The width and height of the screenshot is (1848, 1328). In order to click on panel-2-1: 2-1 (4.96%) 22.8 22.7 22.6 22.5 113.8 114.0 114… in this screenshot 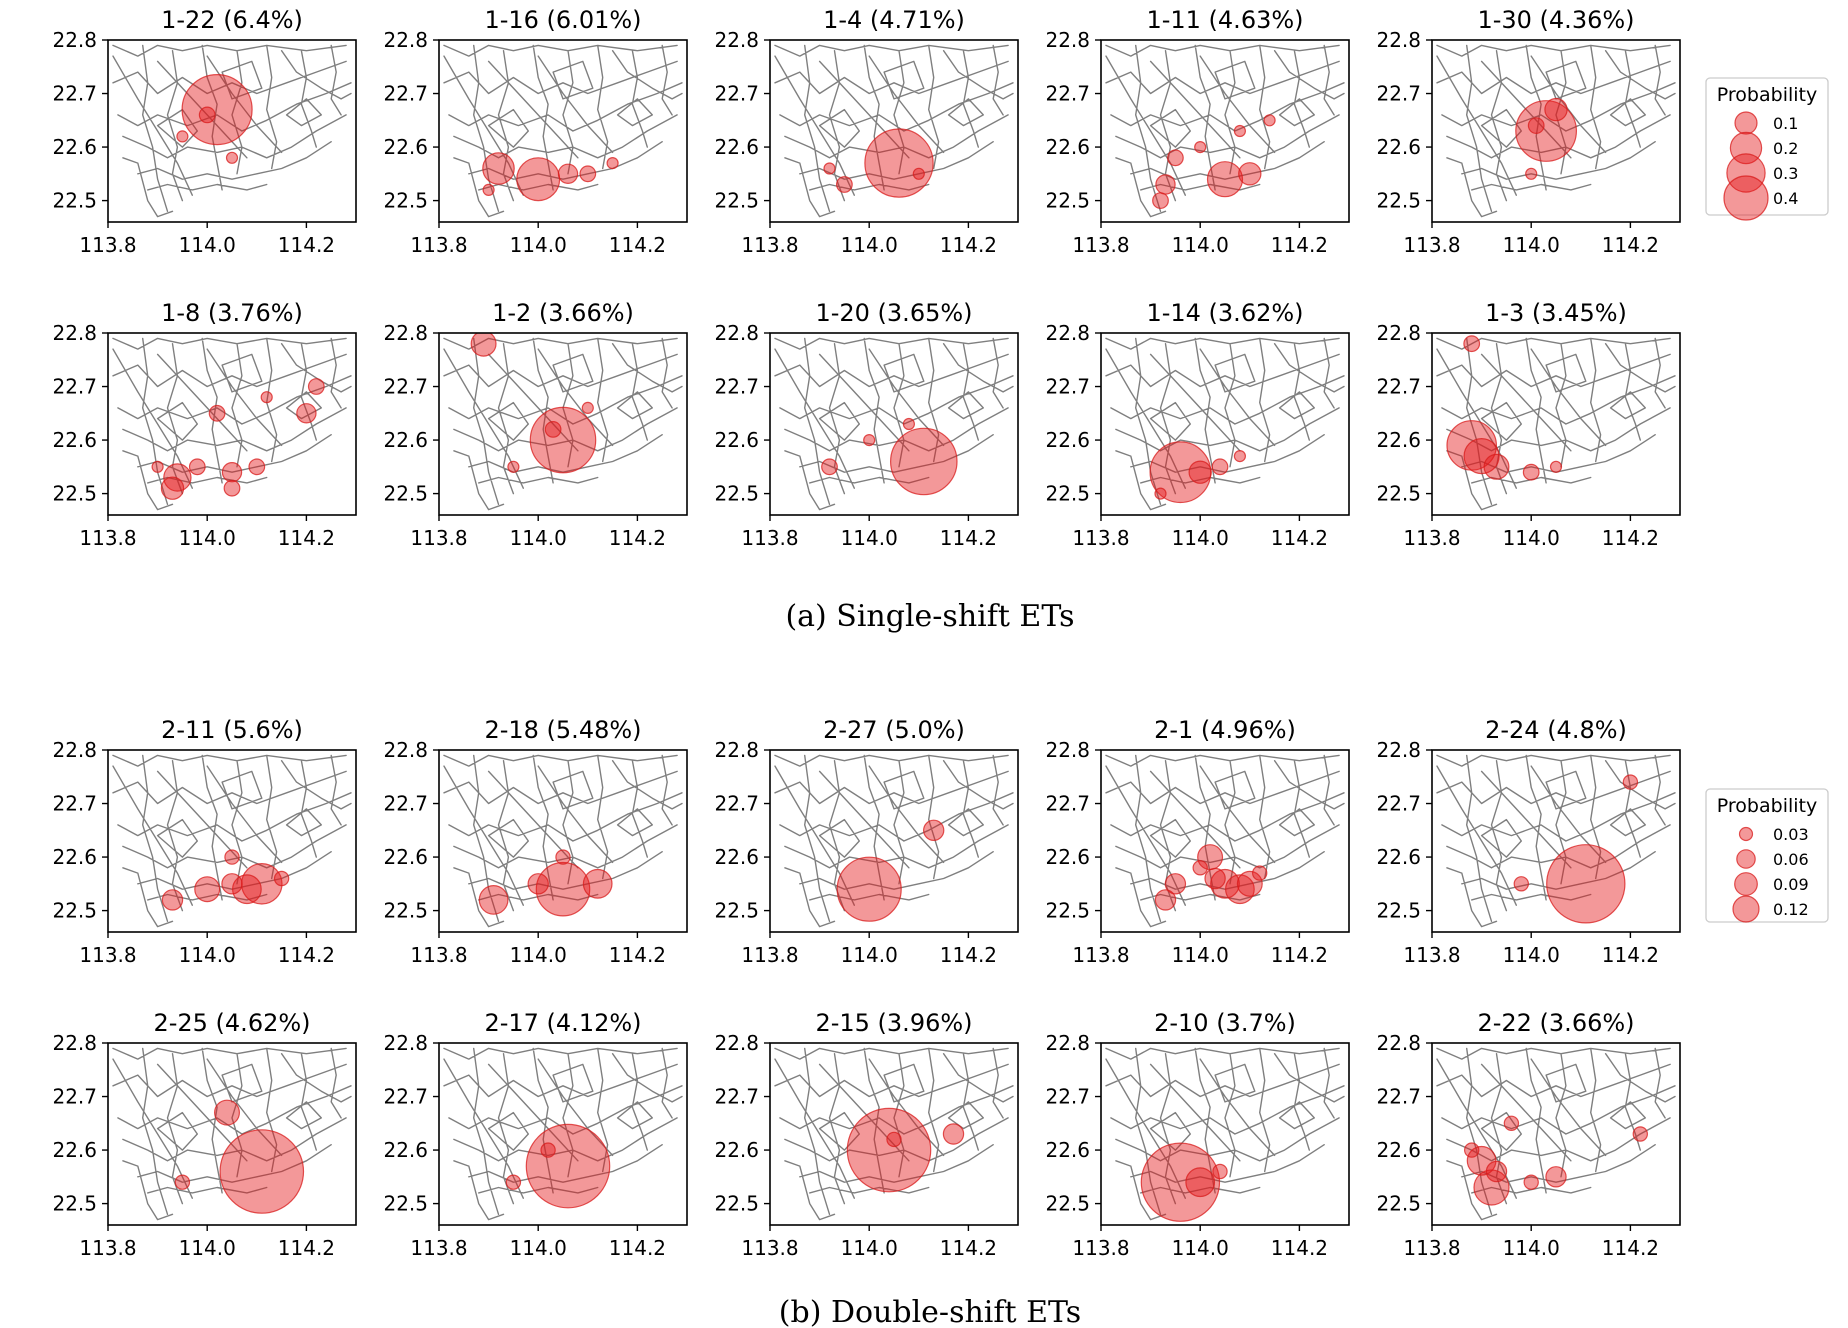, I will do `click(1197, 841)`.